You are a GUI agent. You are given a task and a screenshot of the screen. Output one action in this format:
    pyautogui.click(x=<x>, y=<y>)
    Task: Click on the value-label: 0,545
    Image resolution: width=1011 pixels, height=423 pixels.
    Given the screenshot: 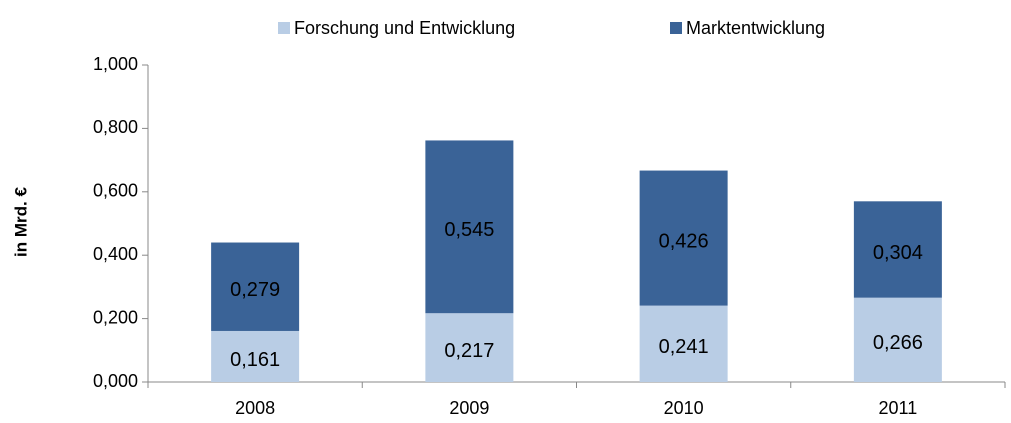 What is the action you would take?
    pyautogui.click(x=469, y=230)
    